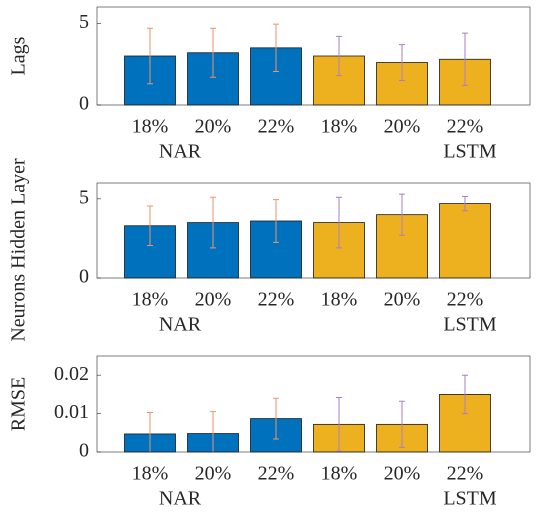 The image size is (550, 512). What do you see at coordinates (71, 412) in the screenshot?
I see `y-tick-label: 0.01` at bounding box center [71, 412].